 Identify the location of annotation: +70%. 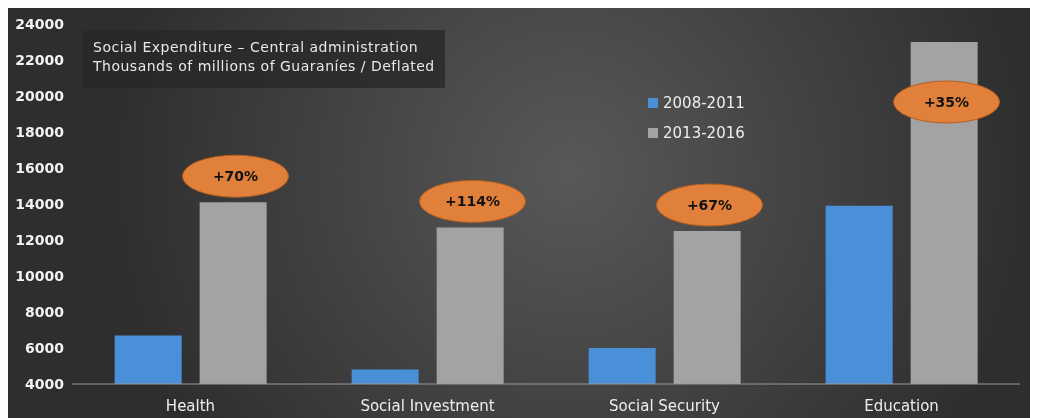
(235, 176).